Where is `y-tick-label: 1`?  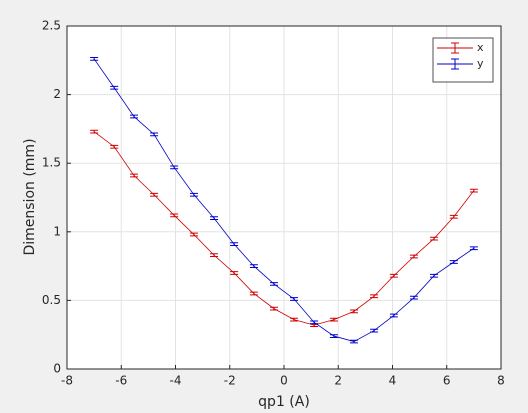
y-tick-label: 1 is located at coordinates (57, 231).